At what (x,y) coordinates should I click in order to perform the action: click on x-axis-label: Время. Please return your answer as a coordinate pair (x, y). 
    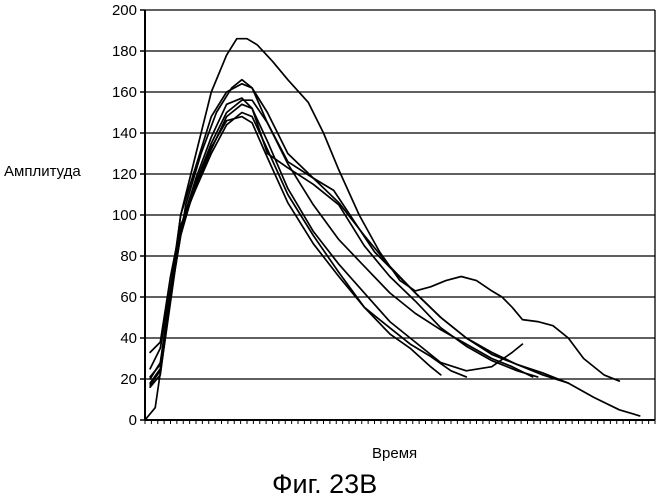
    Looking at the image, I should click on (394, 453).